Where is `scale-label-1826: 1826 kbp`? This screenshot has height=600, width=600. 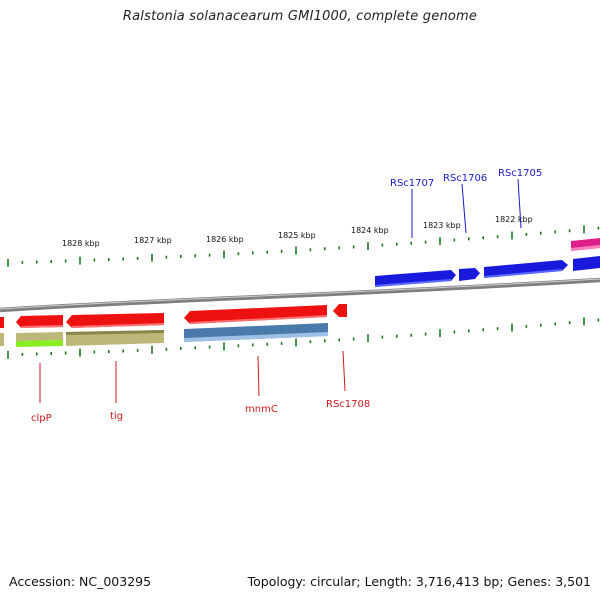
scale-label-1826: 1826 kbp is located at coordinates (225, 239).